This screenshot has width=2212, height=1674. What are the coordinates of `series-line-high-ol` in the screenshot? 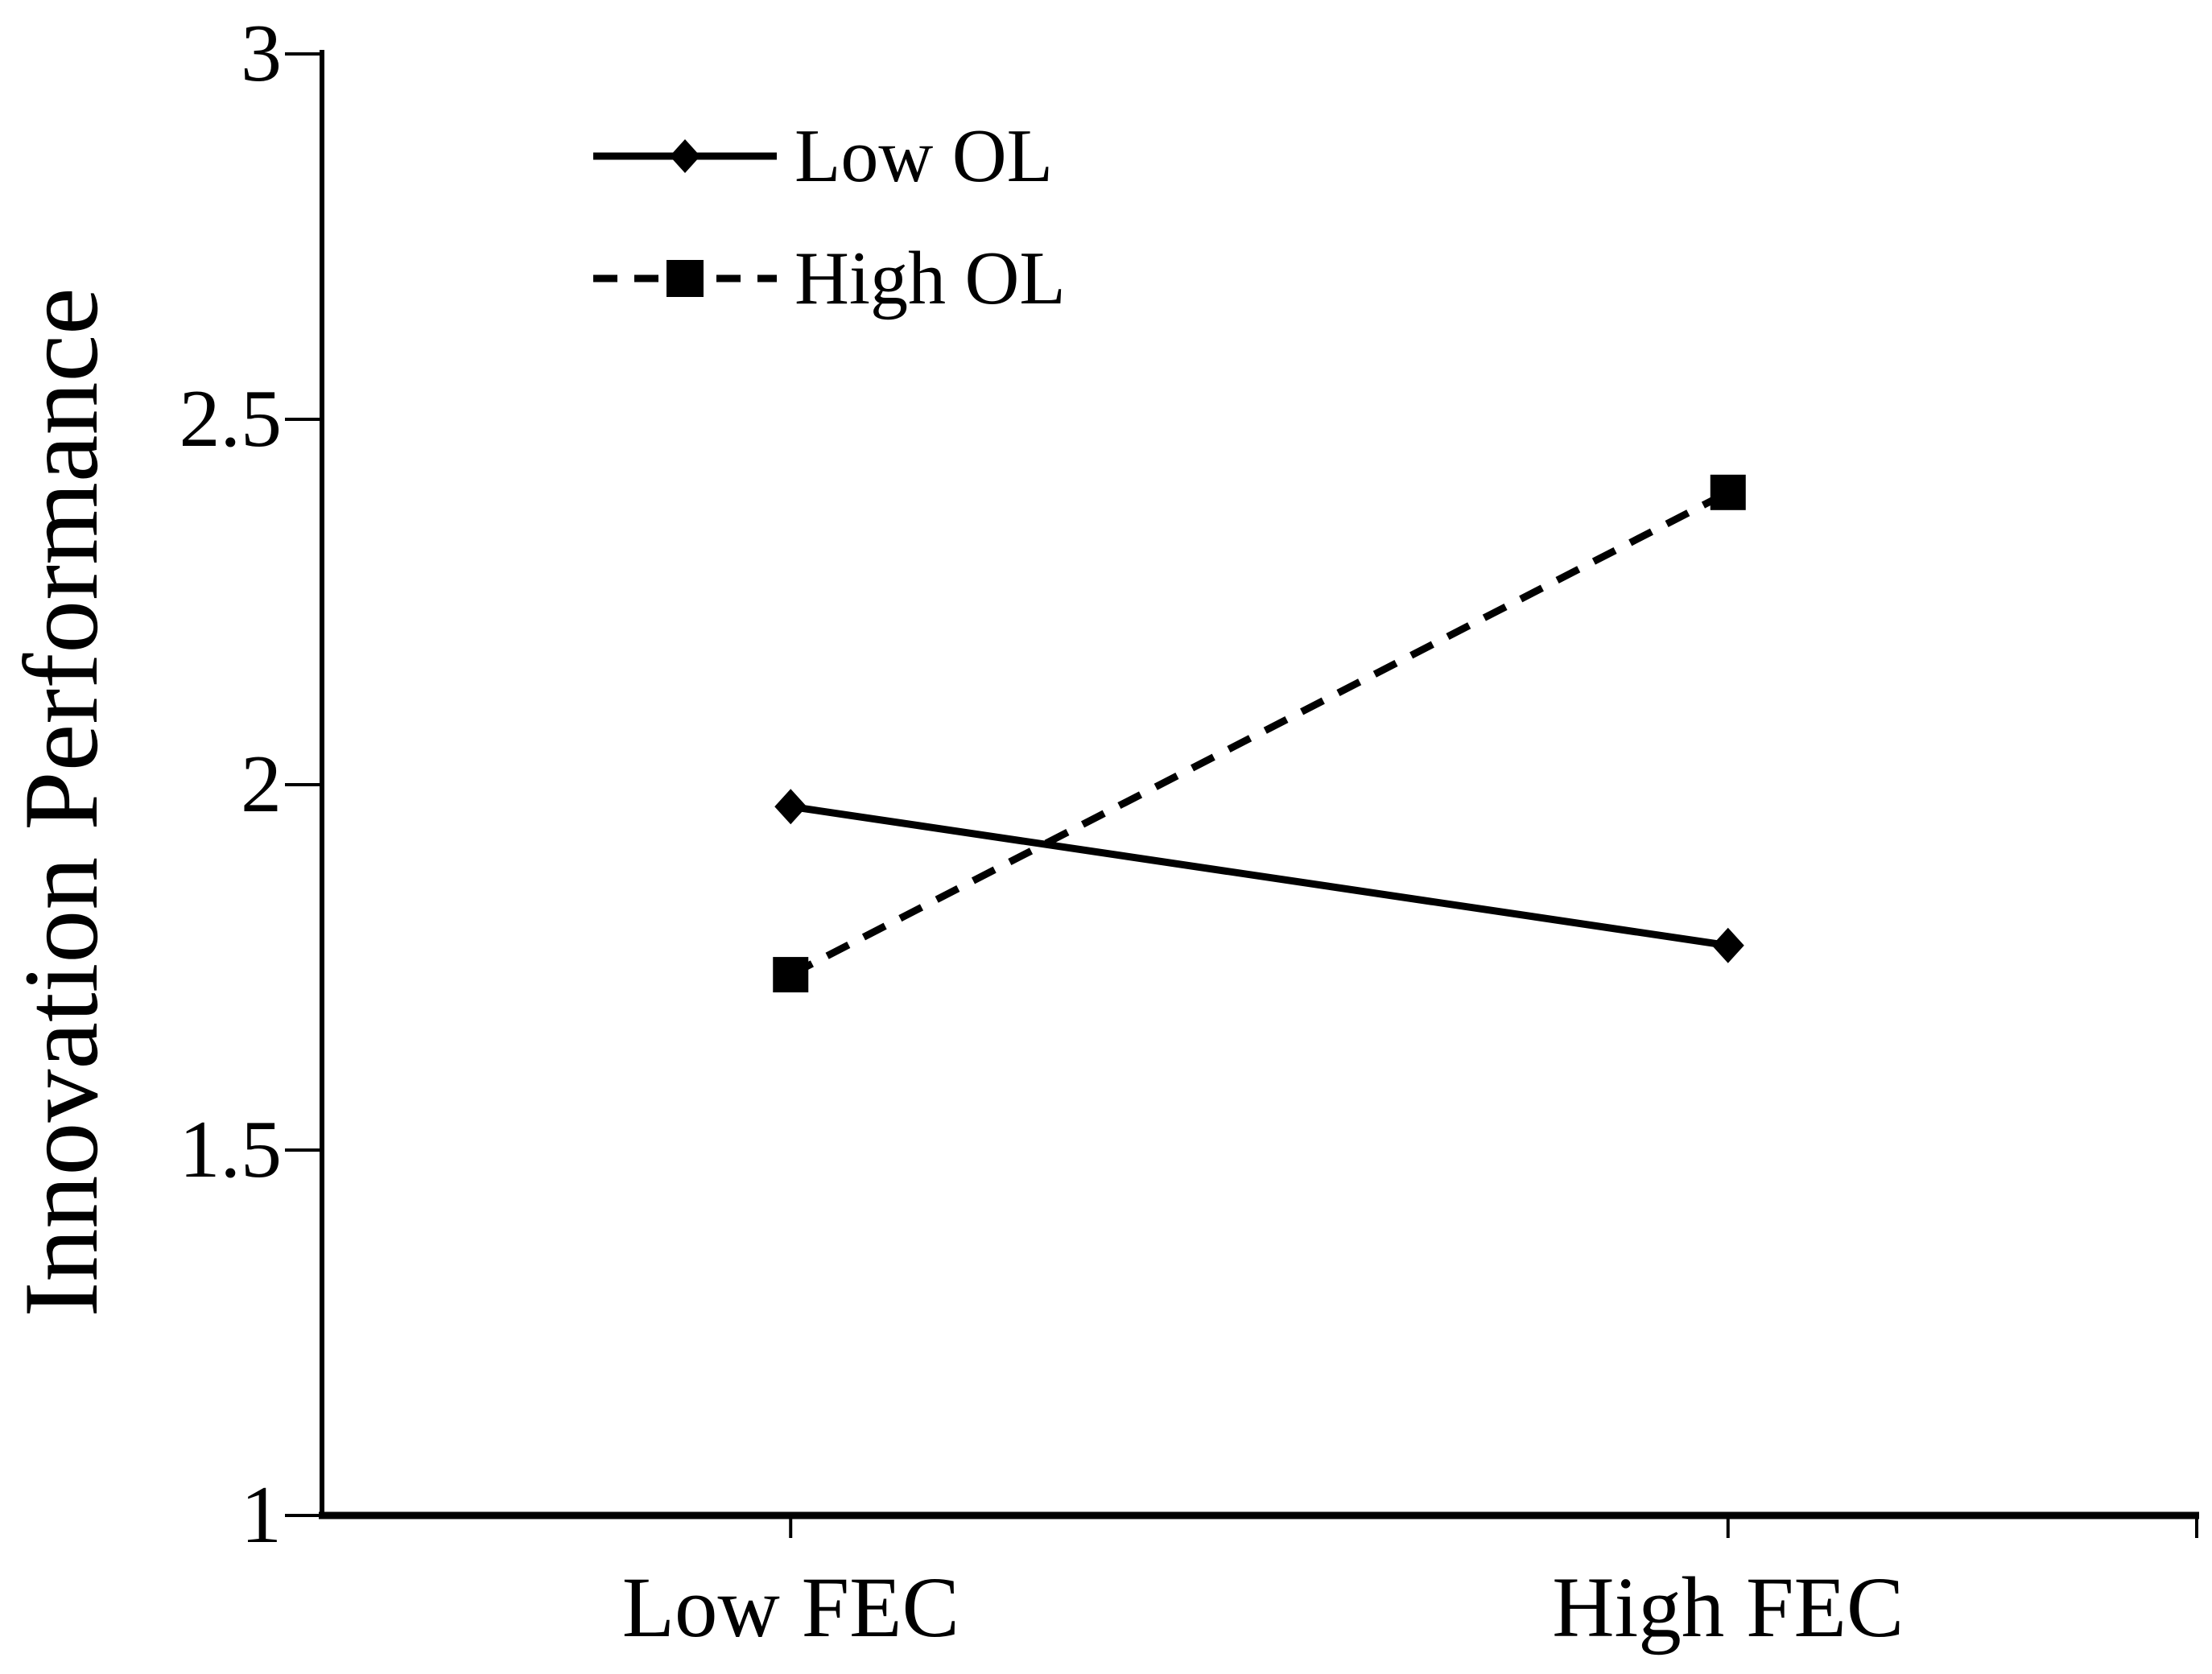 It's located at (1260, 734).